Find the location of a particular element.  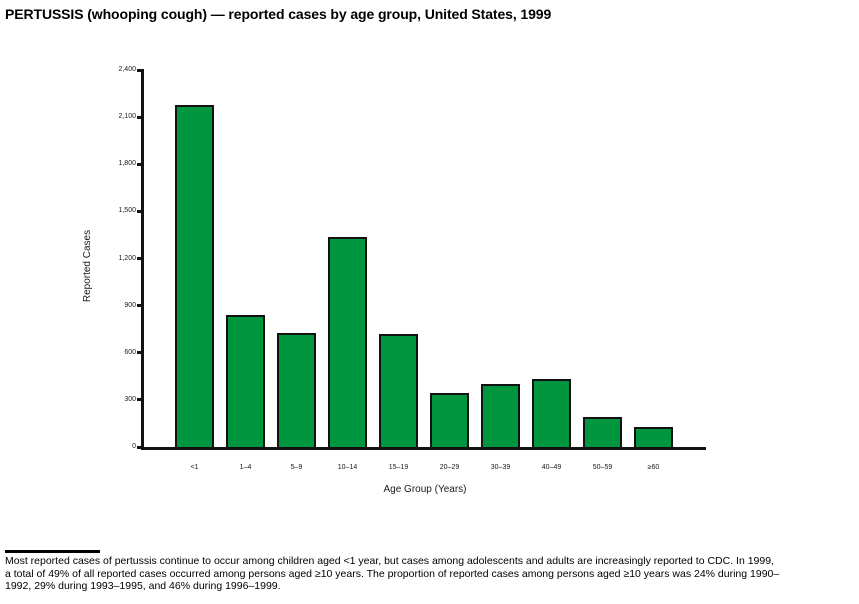

x-tick-label: 50–59 is located at coordinates (602, 467).